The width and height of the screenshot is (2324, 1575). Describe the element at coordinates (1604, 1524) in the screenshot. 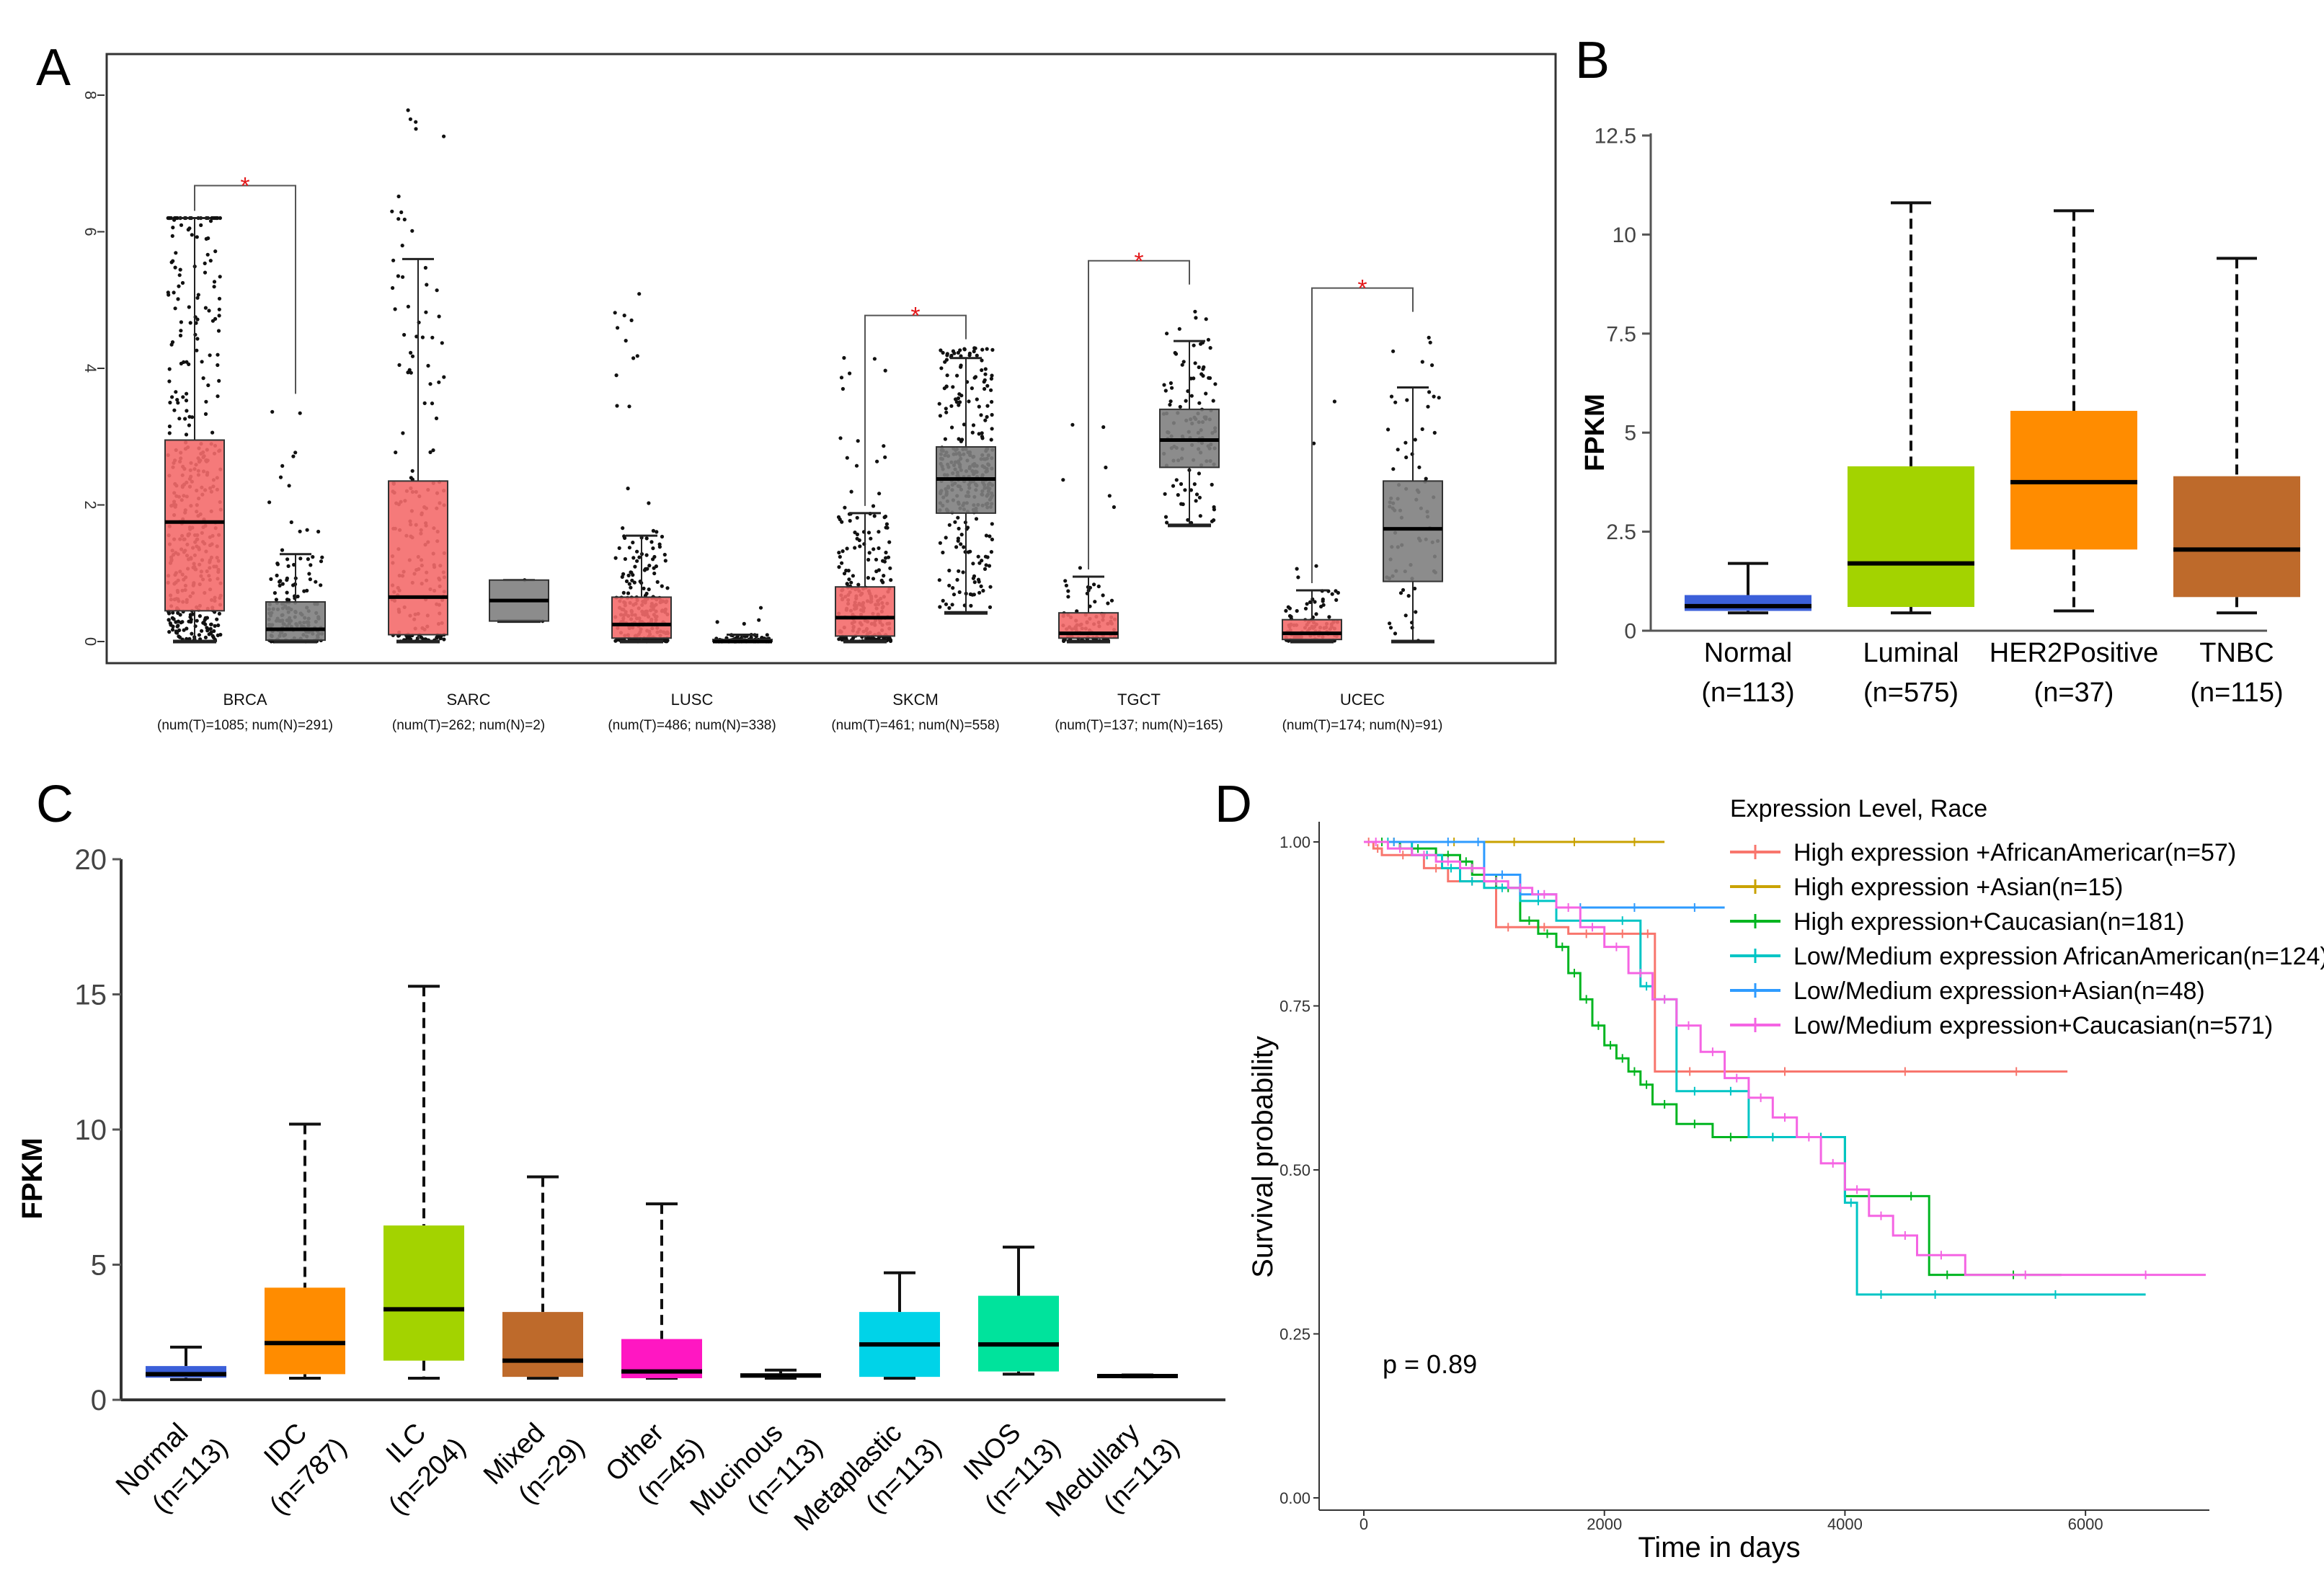

I see `panel-d-xtick-label: 2000` at that location.